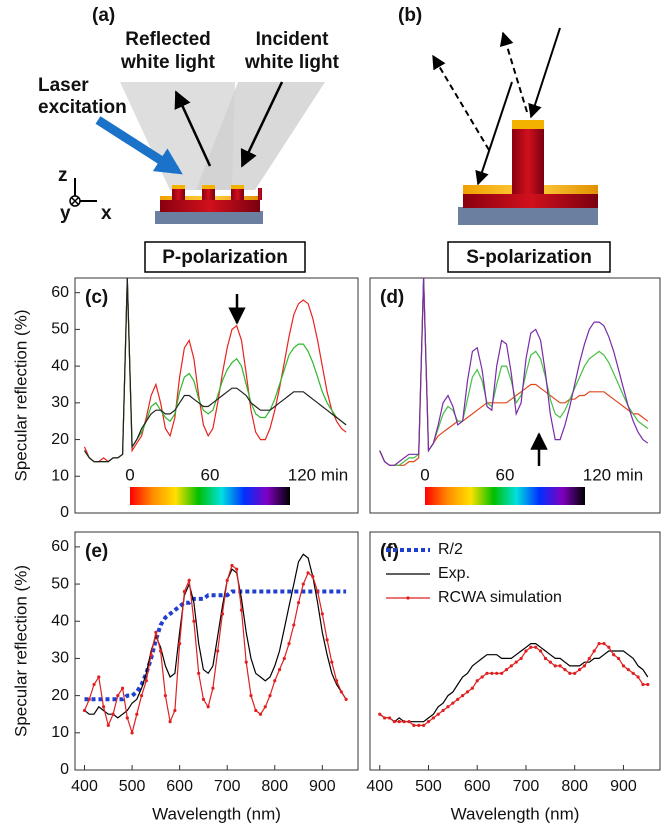  What do you see at coordinates (530, 200) in the screenshot?
I see `layer` at bounding box center [530, 200].